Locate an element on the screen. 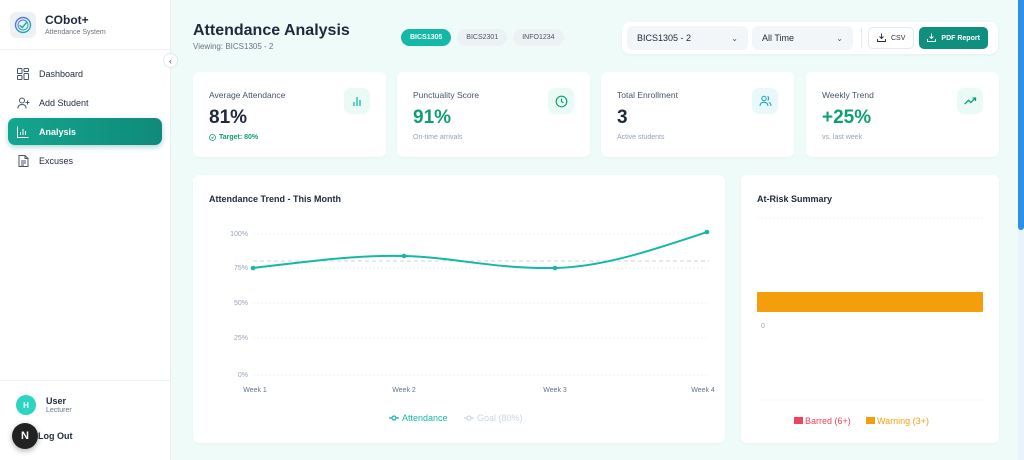  x-tick: Week 2 is located at coordinates (404, 390).